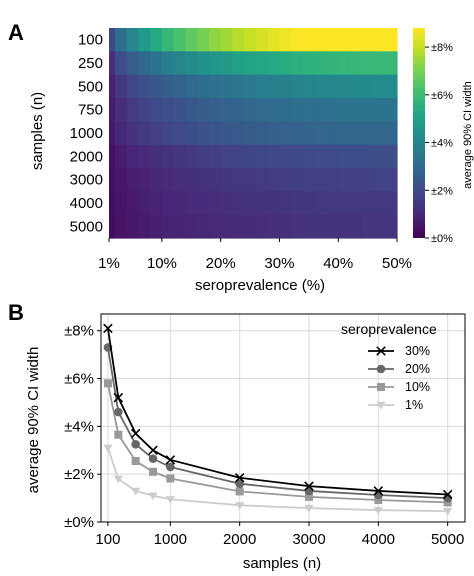 The image size is (474, 576). What do you see at coordinates (442, 239) in the screenshot?
I see `colorbar-tick-label: ±0%` at bounding box center [442, 239].